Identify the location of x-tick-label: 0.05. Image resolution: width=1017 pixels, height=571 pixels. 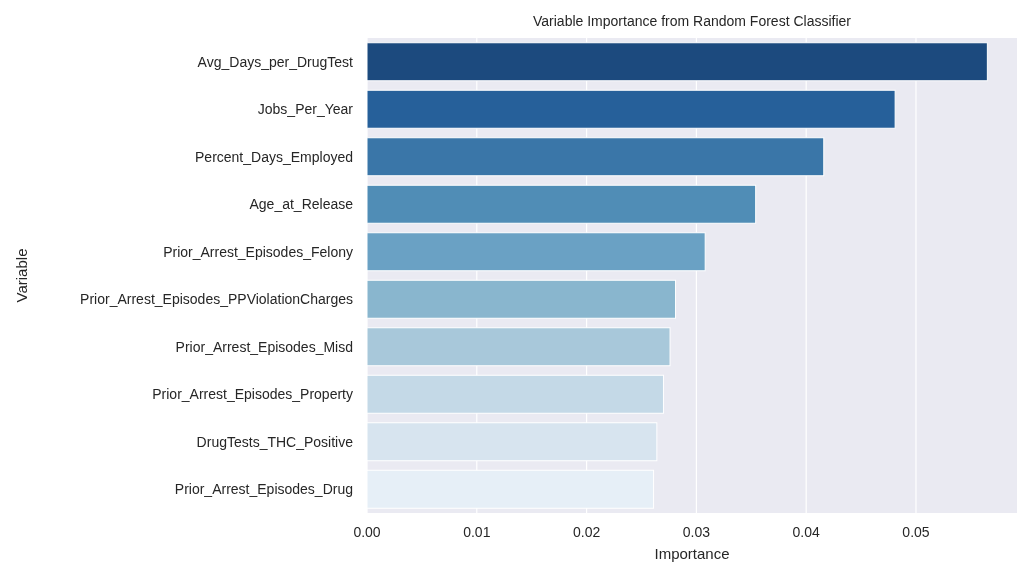
(916, 532).